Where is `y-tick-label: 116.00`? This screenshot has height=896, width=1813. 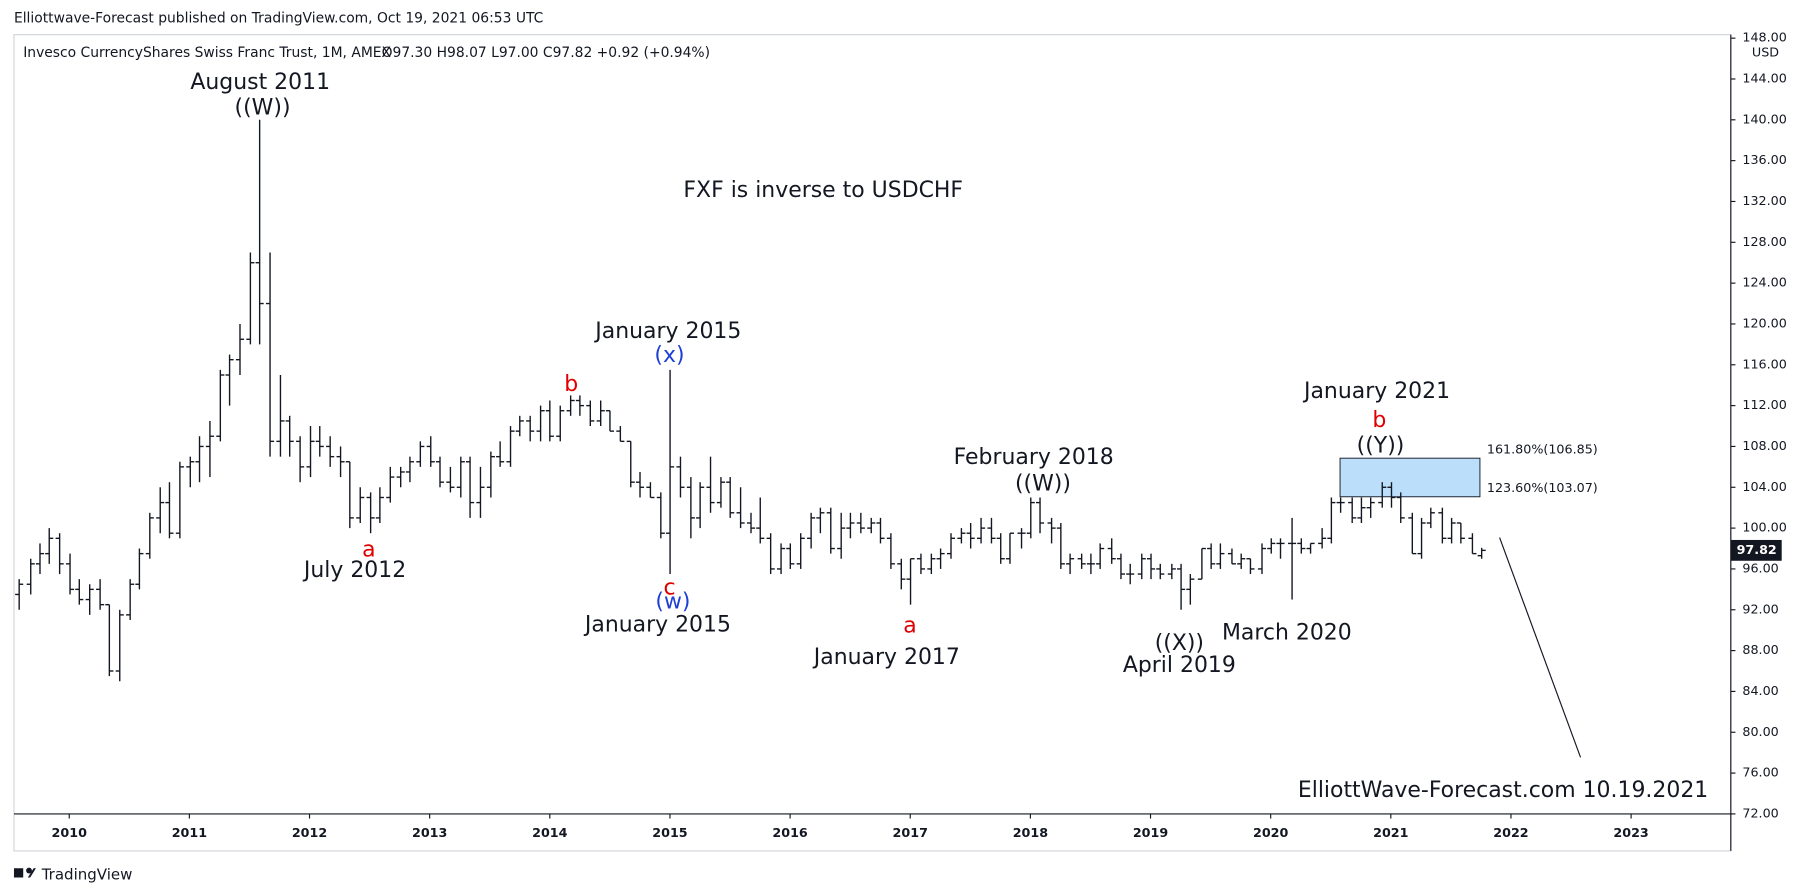
y-tick-label: 116.00 is located at coordinates (1764, 363).